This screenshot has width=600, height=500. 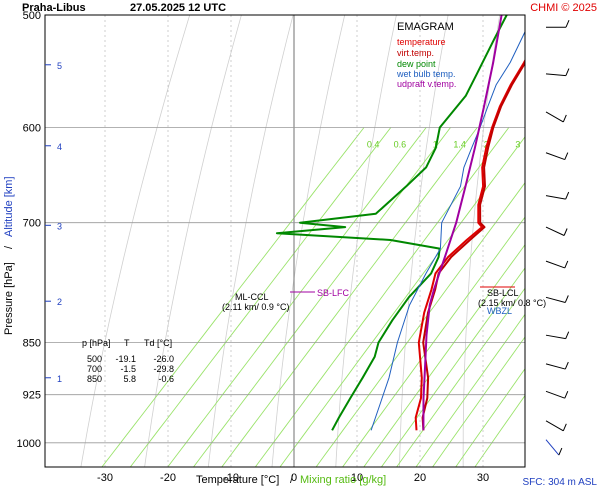 What do you see at coordinates (94, 379) in the screenshot?
I see `table-cell: 850` at bounding box center [94, 379].